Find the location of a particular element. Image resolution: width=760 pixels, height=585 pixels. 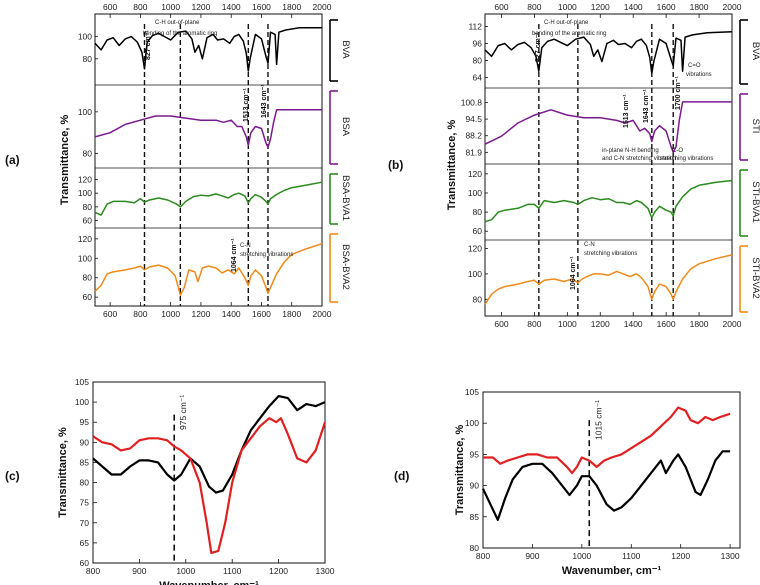

annotation-wavenumber-label: 1015 cm⁻¹ is located at coordinates (598, 420).